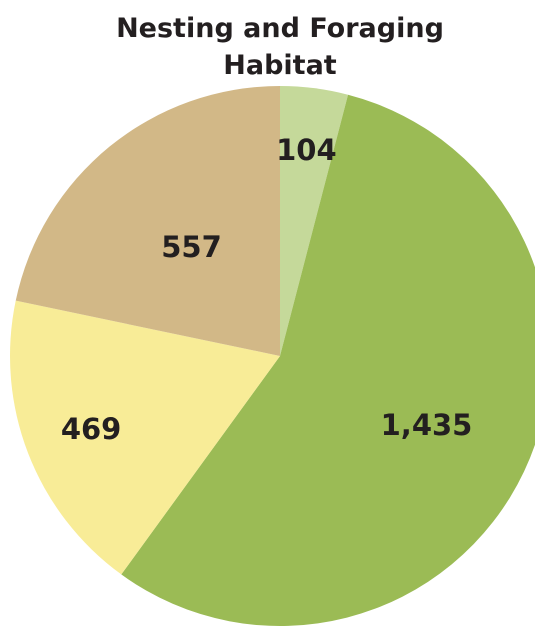 This screenshot has height=626, width=535. What do you see at coordinates (306, 150) in the screenshot?
I see `pie-slice-label-0: 104` at bounding box center [306, 150].